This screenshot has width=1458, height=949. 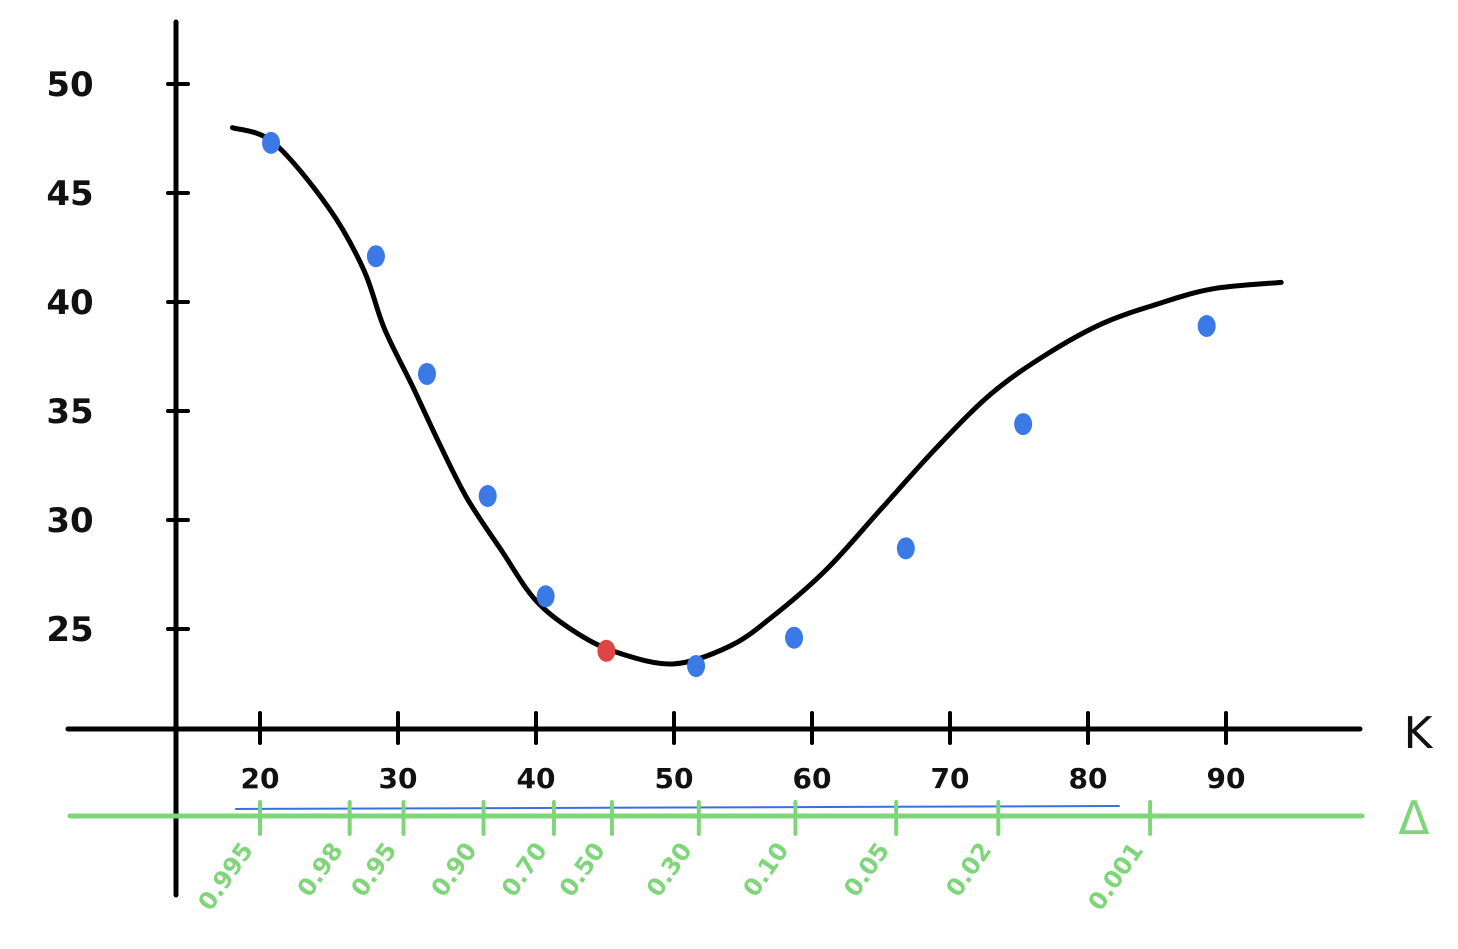 What do you see at coordinates (582, 869) in the screenshot?
I see `delta-tick-label: 0.50` at bounding box center [582, 869].